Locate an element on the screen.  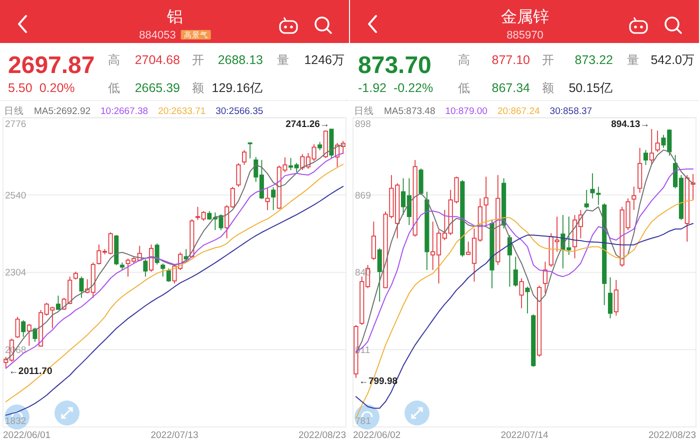
text: 10:2667.38 is located at coordinates (124, 111).